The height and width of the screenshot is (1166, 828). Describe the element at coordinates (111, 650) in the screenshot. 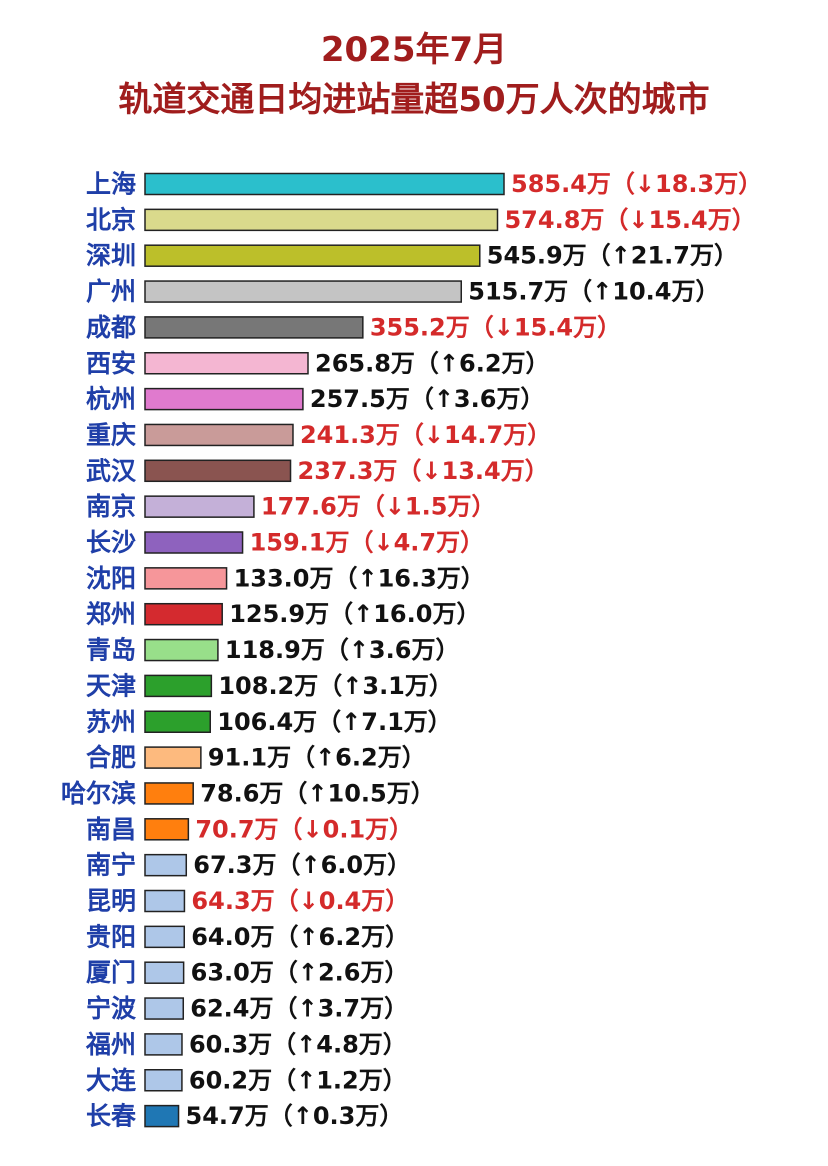

I see `category-label: 青岛` at that location.